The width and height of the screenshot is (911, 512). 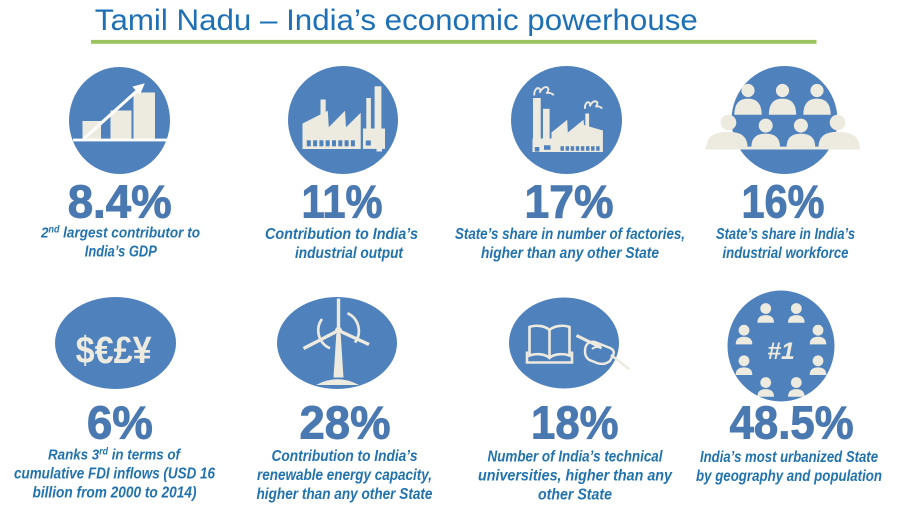 What do you see at coordinates (786, 253) in the screenshot?
I see `svg-text: industrial workforce` at bounding box center [786, 253].